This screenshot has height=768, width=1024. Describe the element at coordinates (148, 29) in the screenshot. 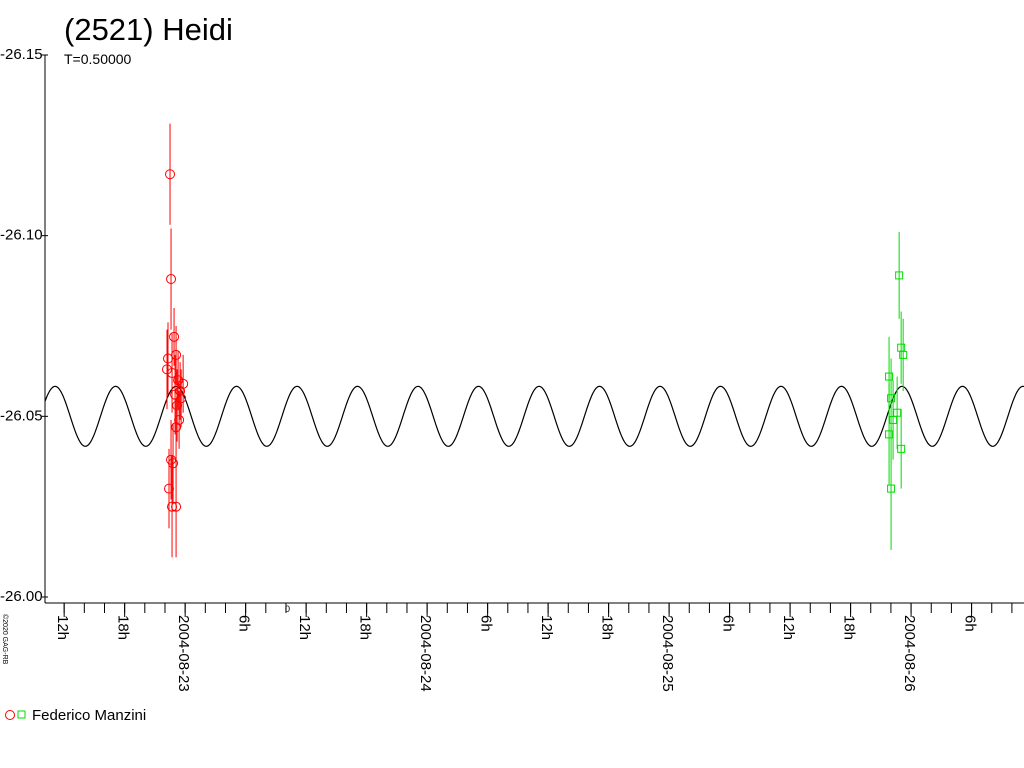

I see `chart-title: (2521) Heidi` at that location.